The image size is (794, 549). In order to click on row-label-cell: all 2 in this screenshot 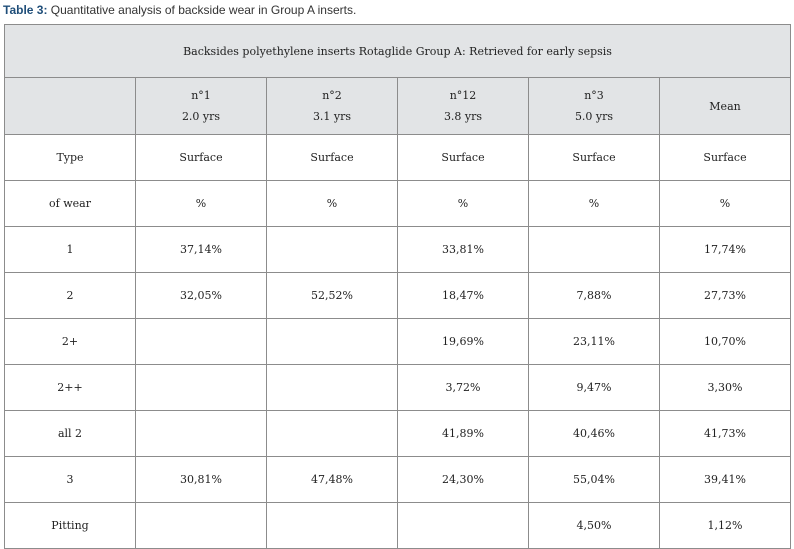, I will do `click(70, 433)`.